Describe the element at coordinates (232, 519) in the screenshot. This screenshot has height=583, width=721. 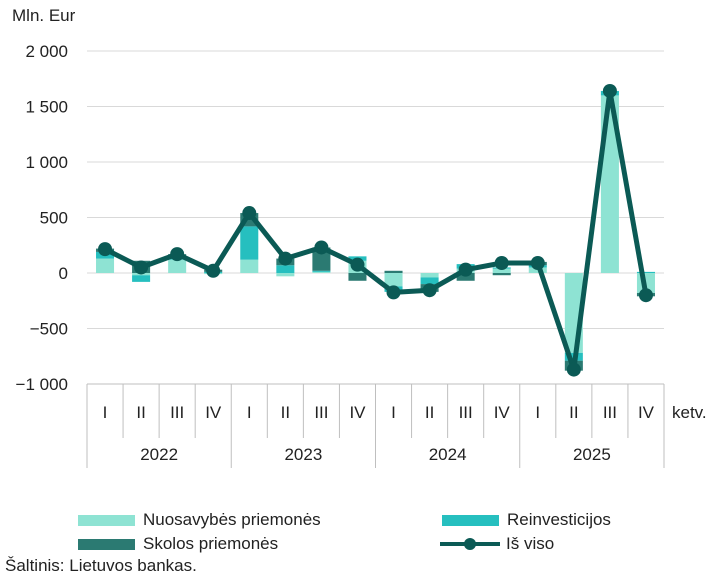
I see `legend-label-equity: Nuosavybės priemonės` at that location.